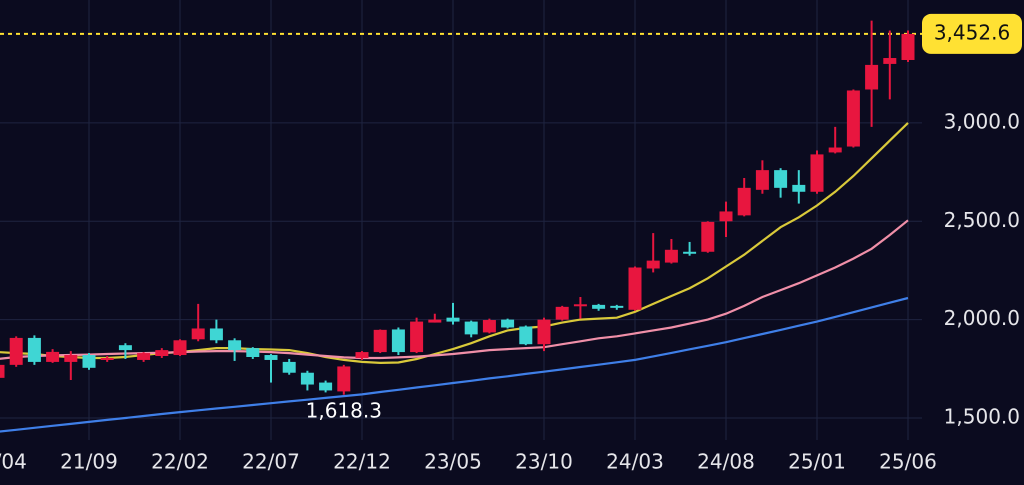 The height and width of the screenshot is (485, 1024). What do you see at coordinates (180, 462) in the screenshot?
I see `x-tick-label: 22/02` at bounding box center [180, 462].